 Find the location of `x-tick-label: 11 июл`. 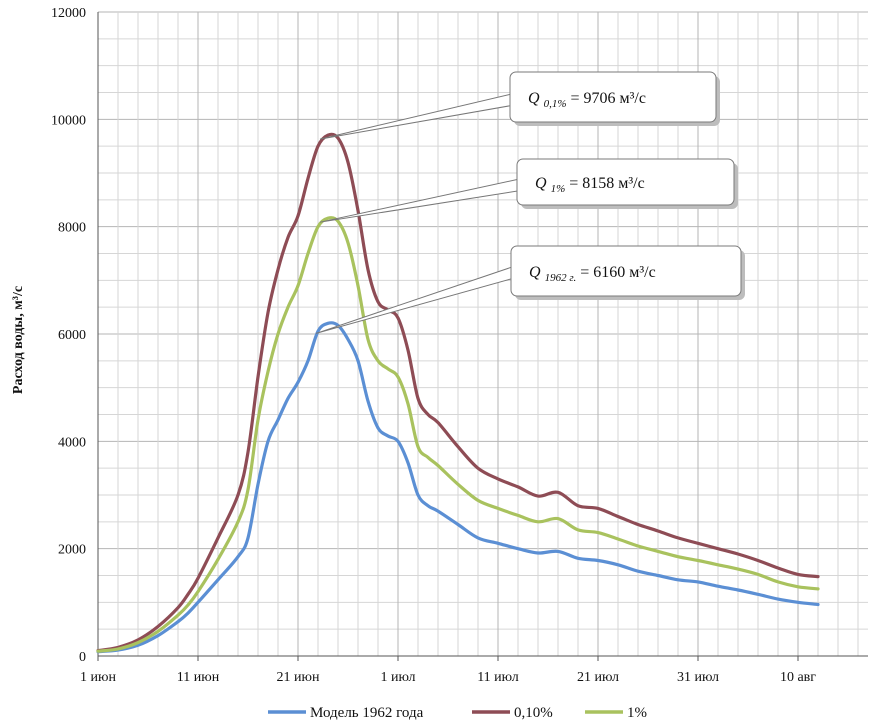

x-tick-label: 11 июл is located at coordinates (498, 677).